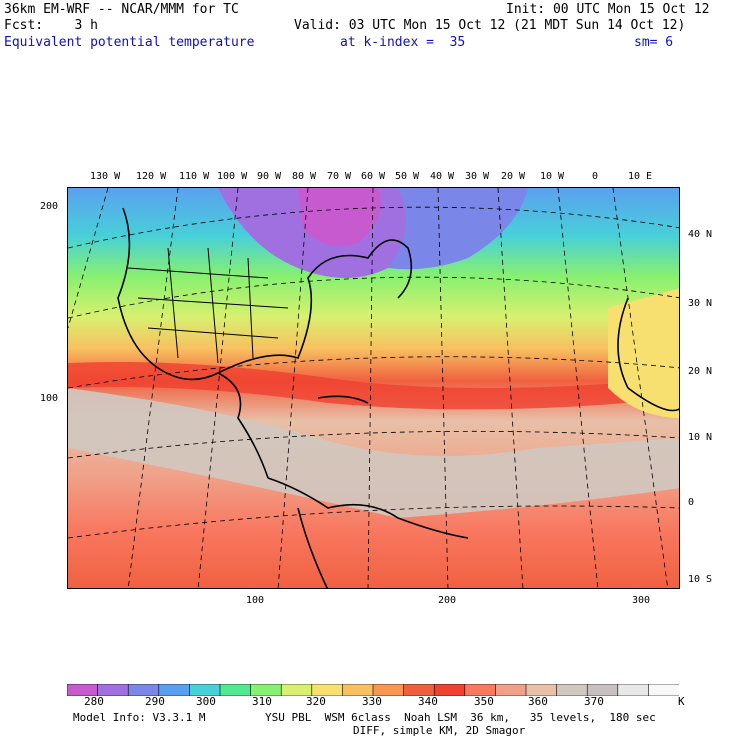 The height and width of the screenshot is (740, 740). Describe the element at coordinates (49, 206) in the screenshot. I see `grid-y-label: 200` at that location.